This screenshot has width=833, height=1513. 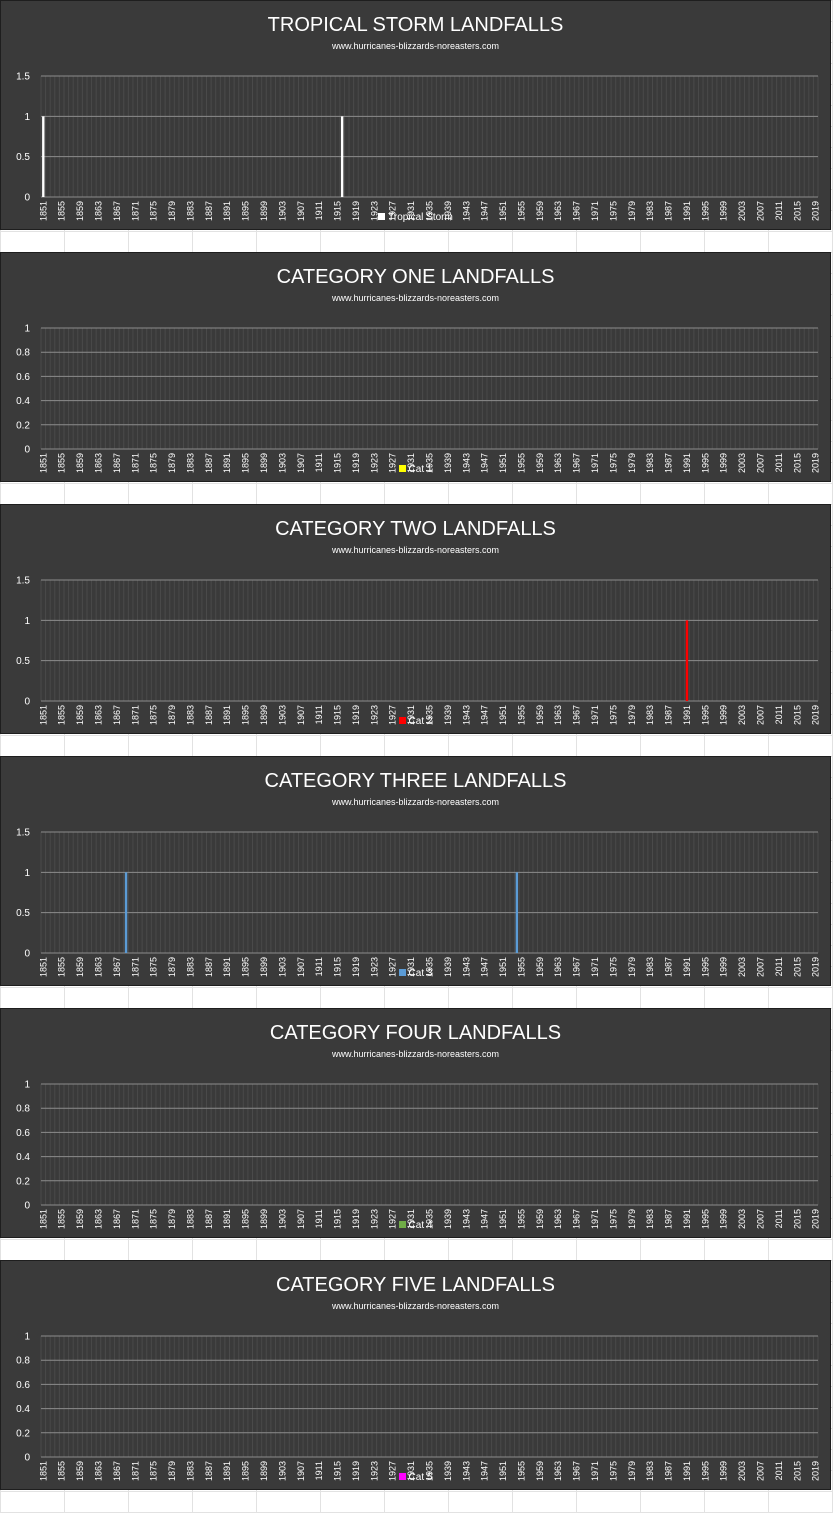 I want to click on x-tick-label: 1875, so click(x=154, y=715).